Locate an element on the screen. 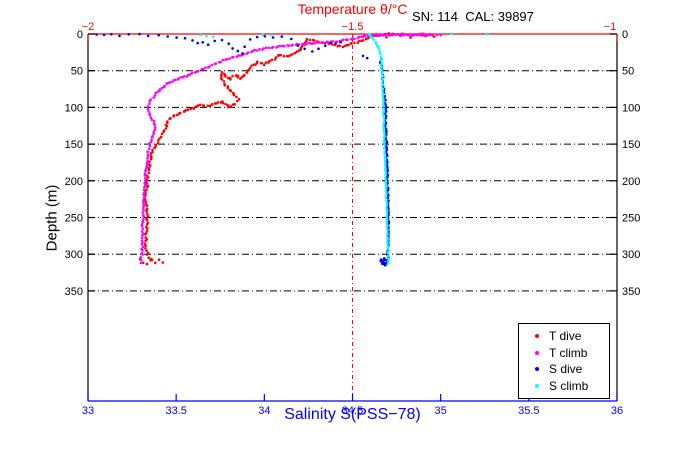 The image size is (681, 454). legend-label-s-climb: S climb is located at coordinates (569, 385).